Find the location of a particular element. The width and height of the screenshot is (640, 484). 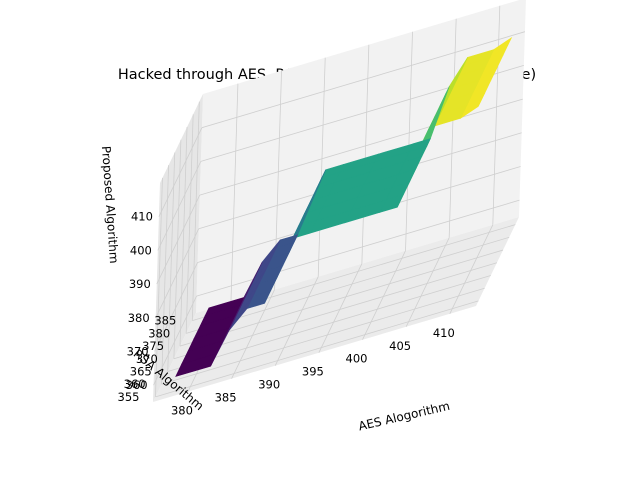

z-axis-label: Proposed Algorithm is located at coordinates (110, 204).